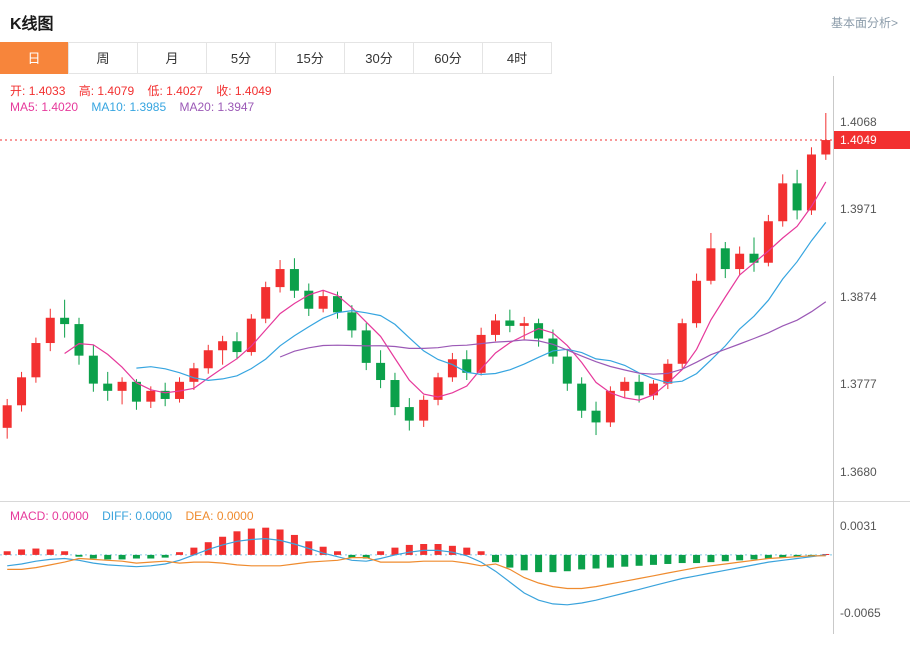  I want to click on last-price-tag: 1.4049, so click(872, 140).